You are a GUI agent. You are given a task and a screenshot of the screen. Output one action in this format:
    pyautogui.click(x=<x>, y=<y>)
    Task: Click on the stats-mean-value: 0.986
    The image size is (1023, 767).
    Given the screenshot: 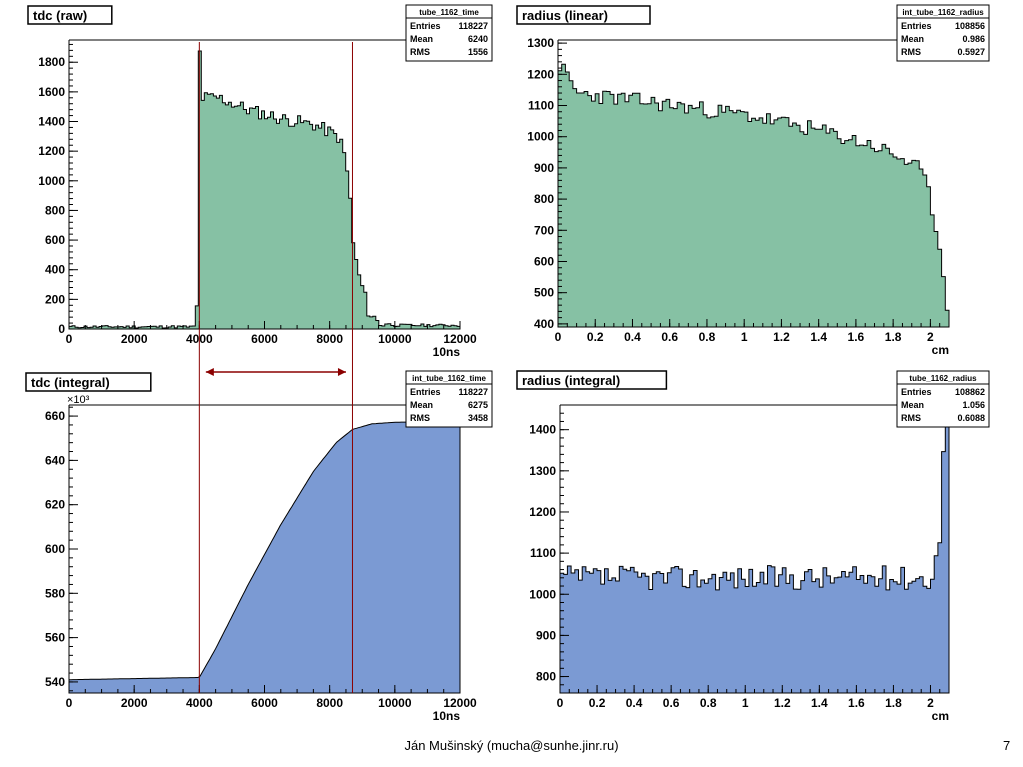 What is the action you would take?
    pyautogui.click(x=973, y=39)
    